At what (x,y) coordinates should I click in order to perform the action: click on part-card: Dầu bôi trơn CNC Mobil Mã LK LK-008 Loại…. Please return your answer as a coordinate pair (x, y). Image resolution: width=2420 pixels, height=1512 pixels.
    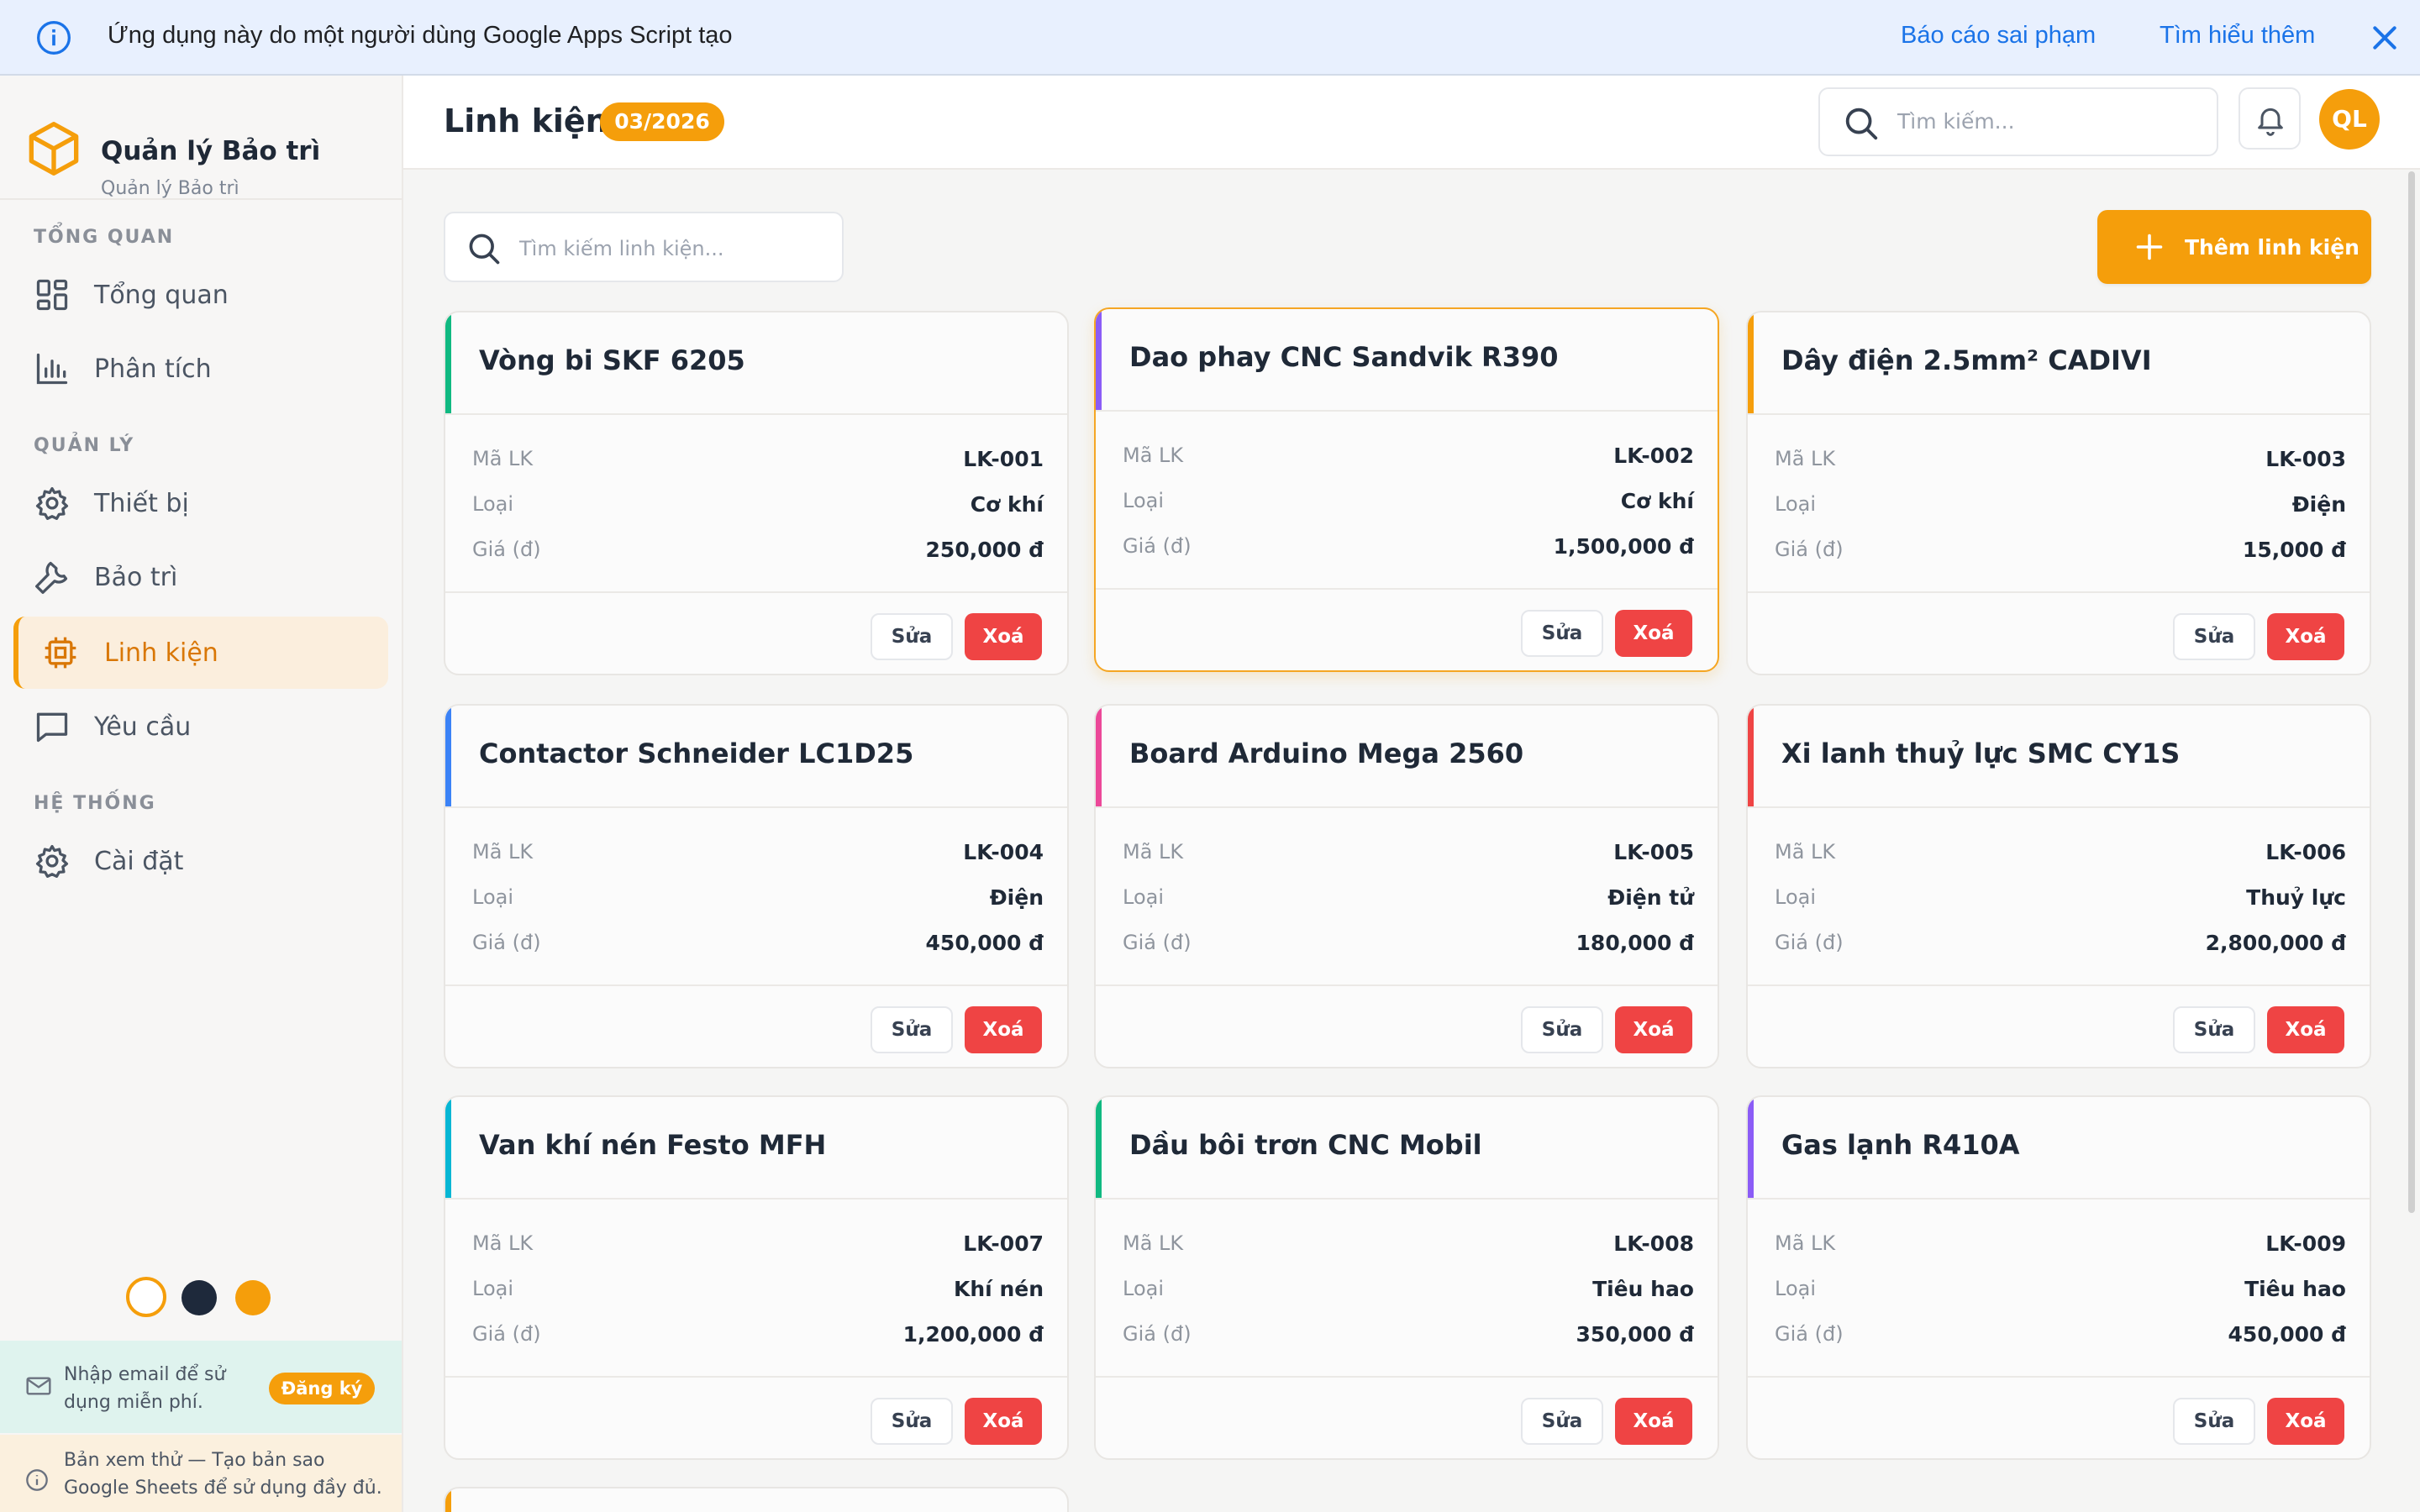
    Looking at the image, I should click on (1407, 1277).